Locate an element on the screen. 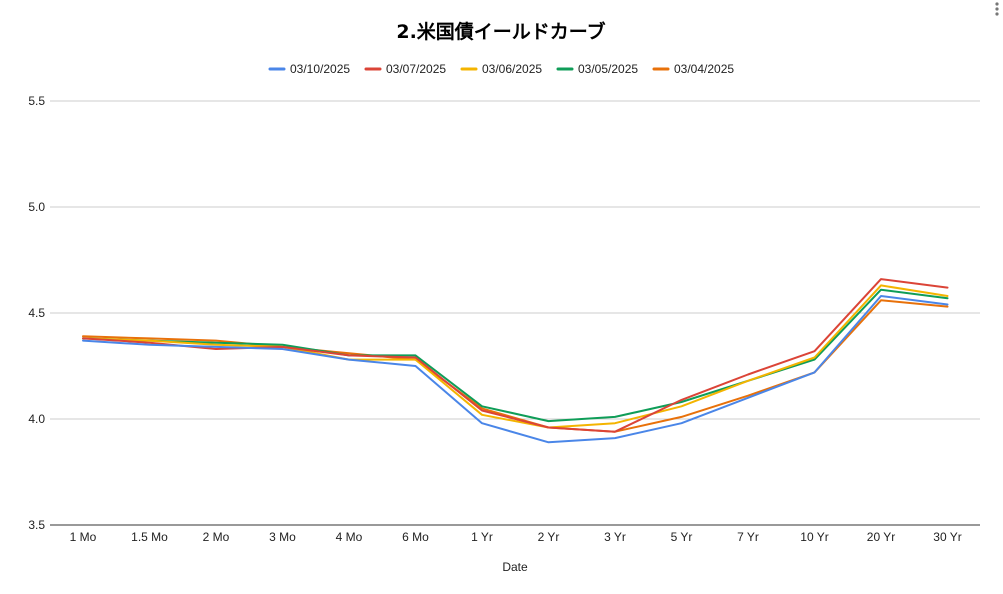  legend-item: 03/05/2025 is located at coordinates (597, 69).